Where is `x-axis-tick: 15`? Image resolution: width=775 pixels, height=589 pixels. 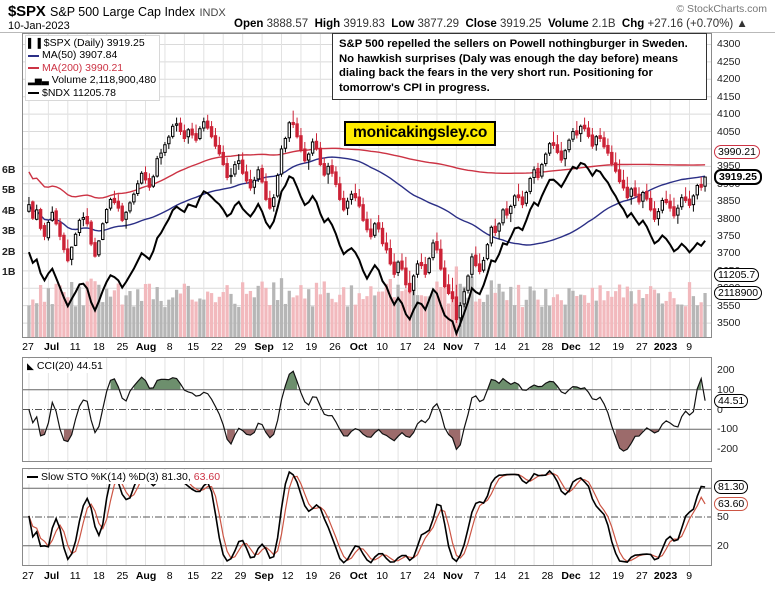 x-axis-tick: 15 is located at coordinates (193, 347).